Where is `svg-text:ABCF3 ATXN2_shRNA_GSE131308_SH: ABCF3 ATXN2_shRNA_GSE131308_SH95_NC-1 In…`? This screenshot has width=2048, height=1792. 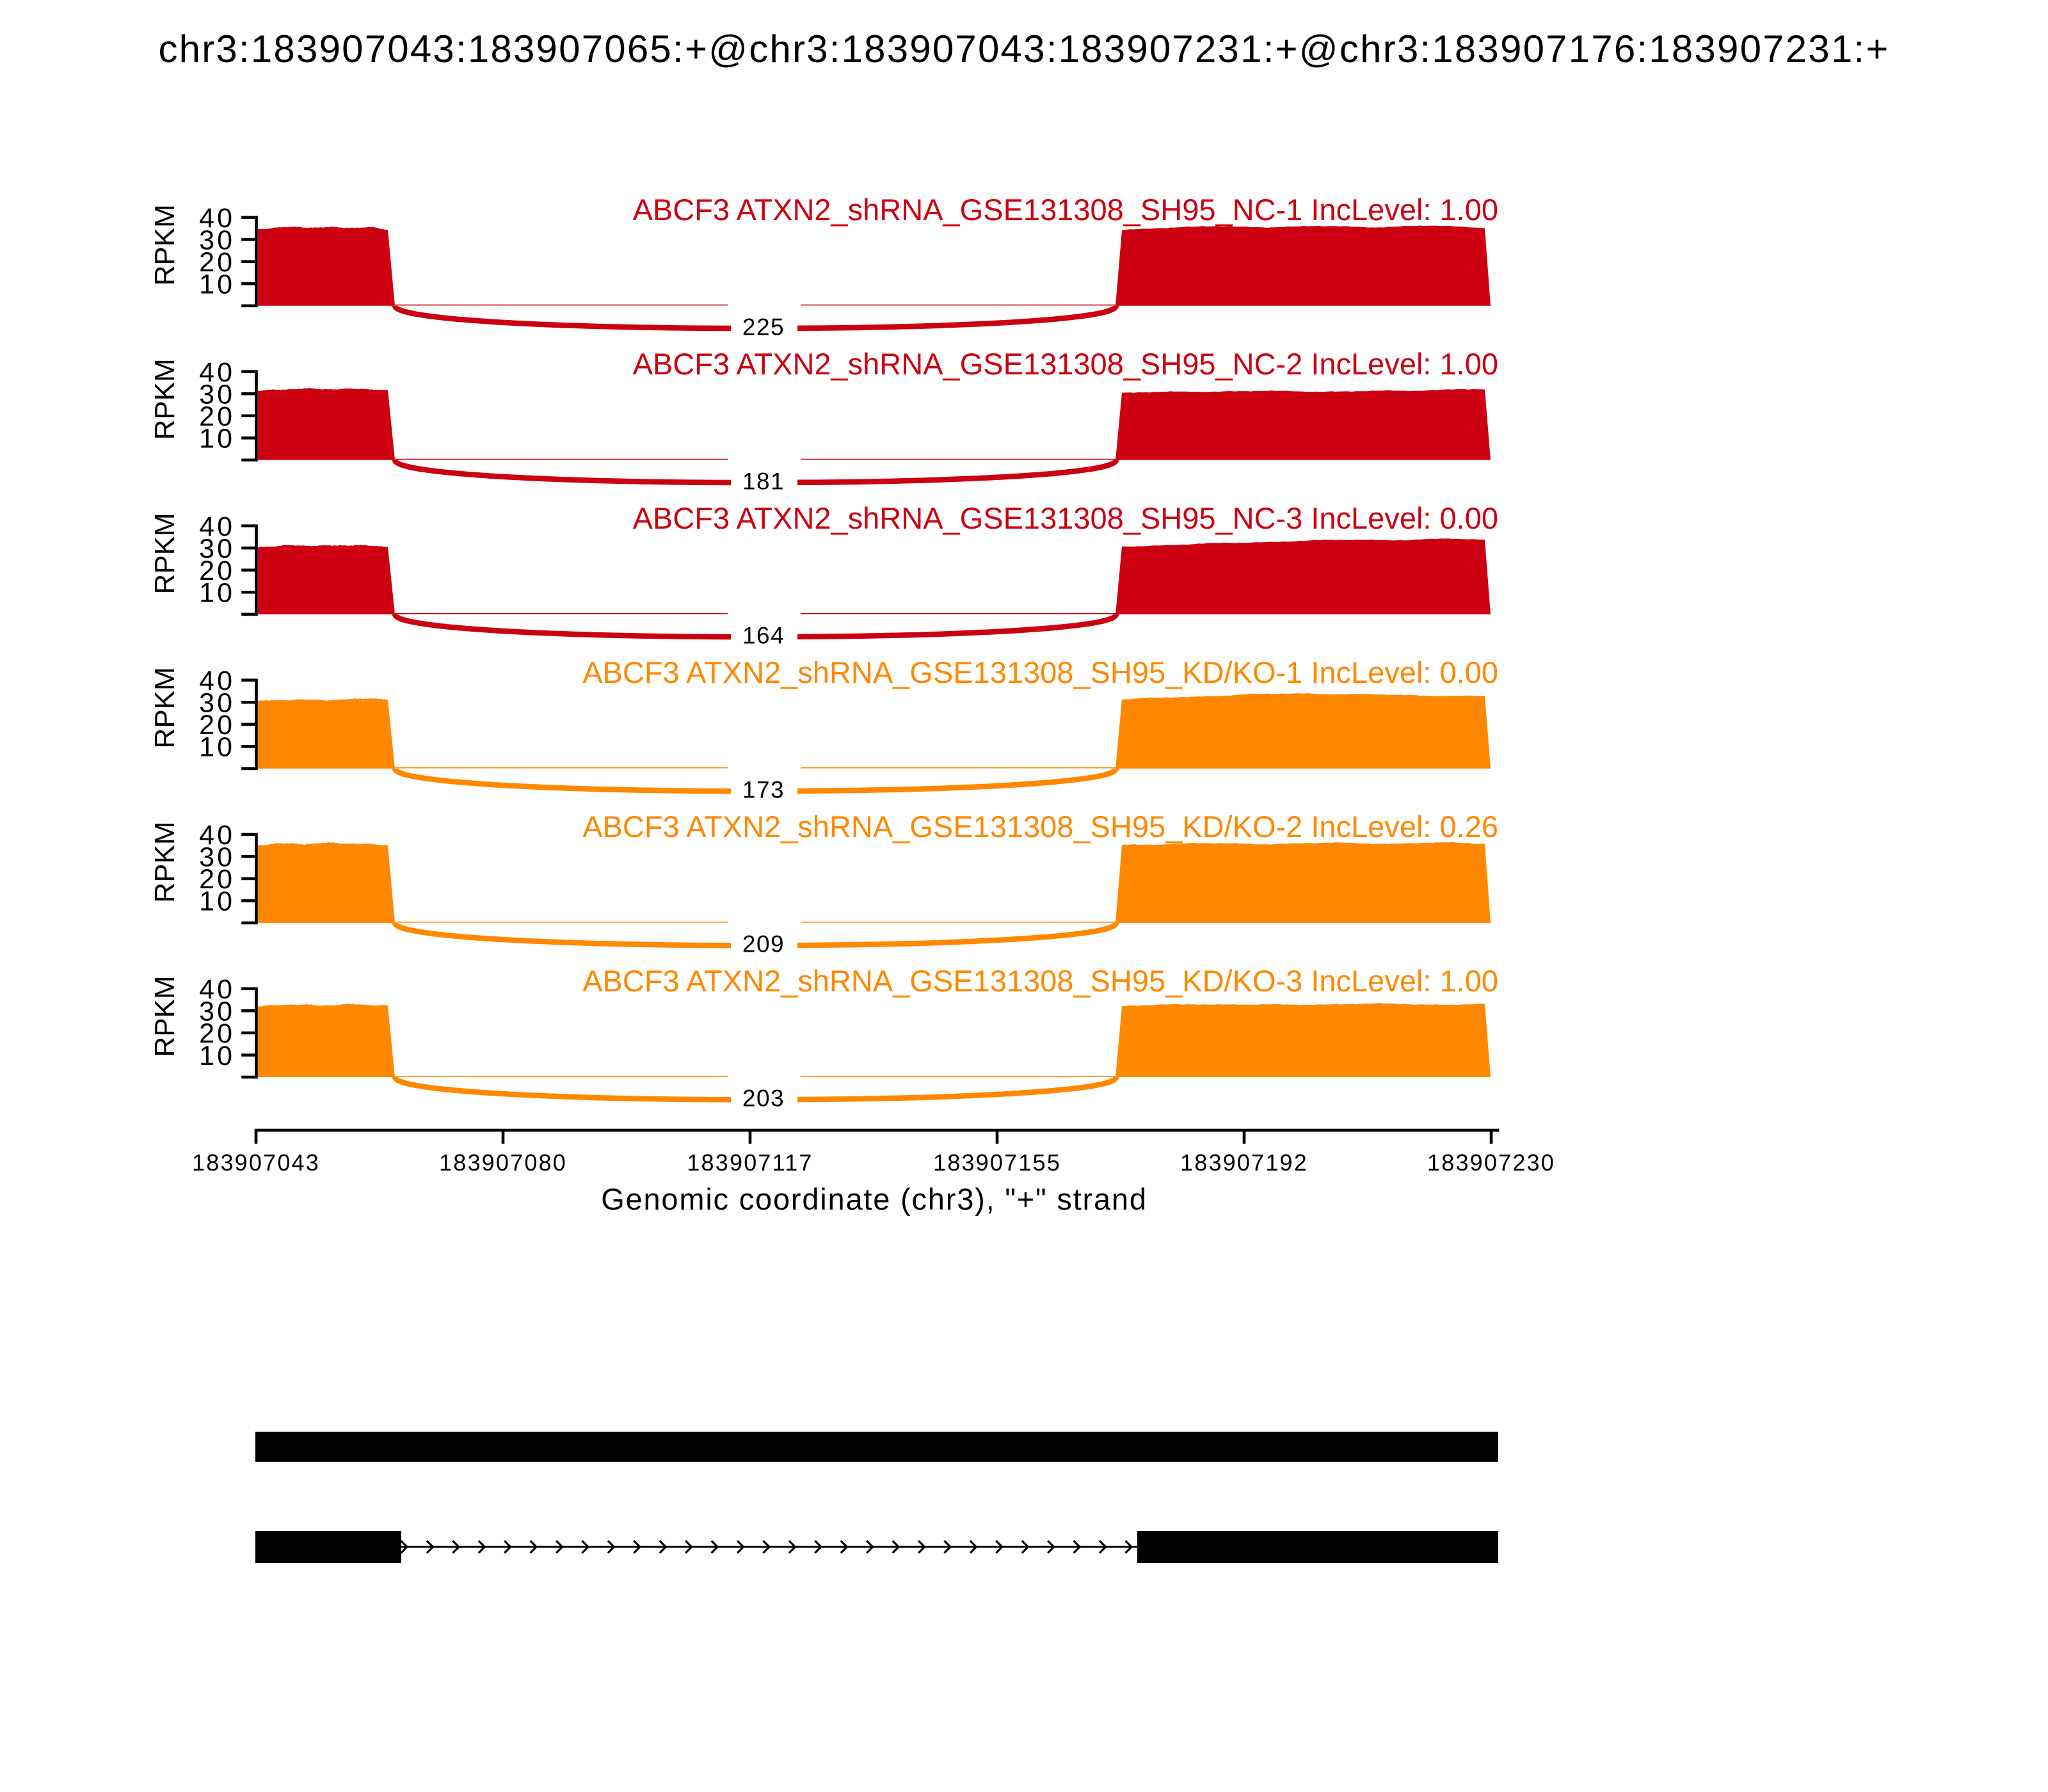 svg-text:ABCF3 ATXN2_shRNA_GSE131308_SH: ABCF3 ATXN2_shRNA_GSE131308_SH95_NC-1 In… is located at coordinates (1065, 210).